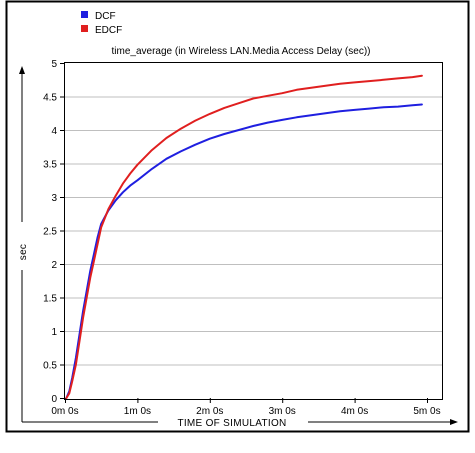 This screenshot has width=475, height=453. What do you see at coordinates (50, 366) in the screenshot?
I see `y-tick-label: 0.5` at bounding box center [50, 366].